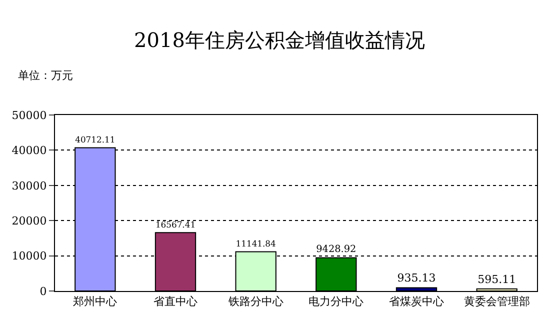 This screenshot has height=331, width=559. I want to click on x-tick-label: 黄委会管理部, so click(497, 301).